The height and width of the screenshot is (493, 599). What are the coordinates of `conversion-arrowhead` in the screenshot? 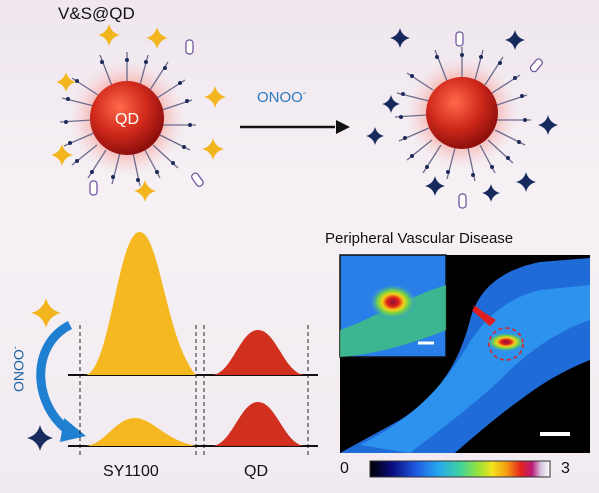 It's located at (73, 430).